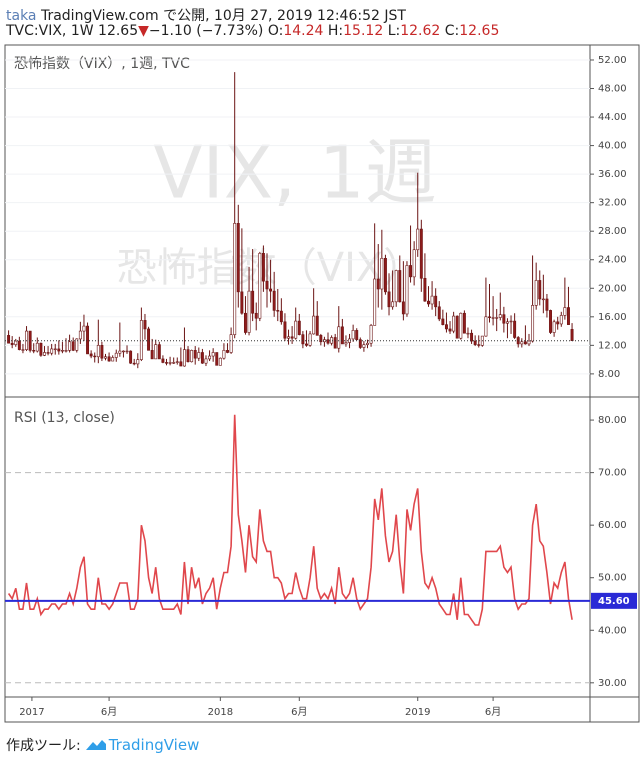  What do you see at coordinates (220, 712) in the screenshot?
I see `x-tick-label: 2018` at bounding box center [220, 712].